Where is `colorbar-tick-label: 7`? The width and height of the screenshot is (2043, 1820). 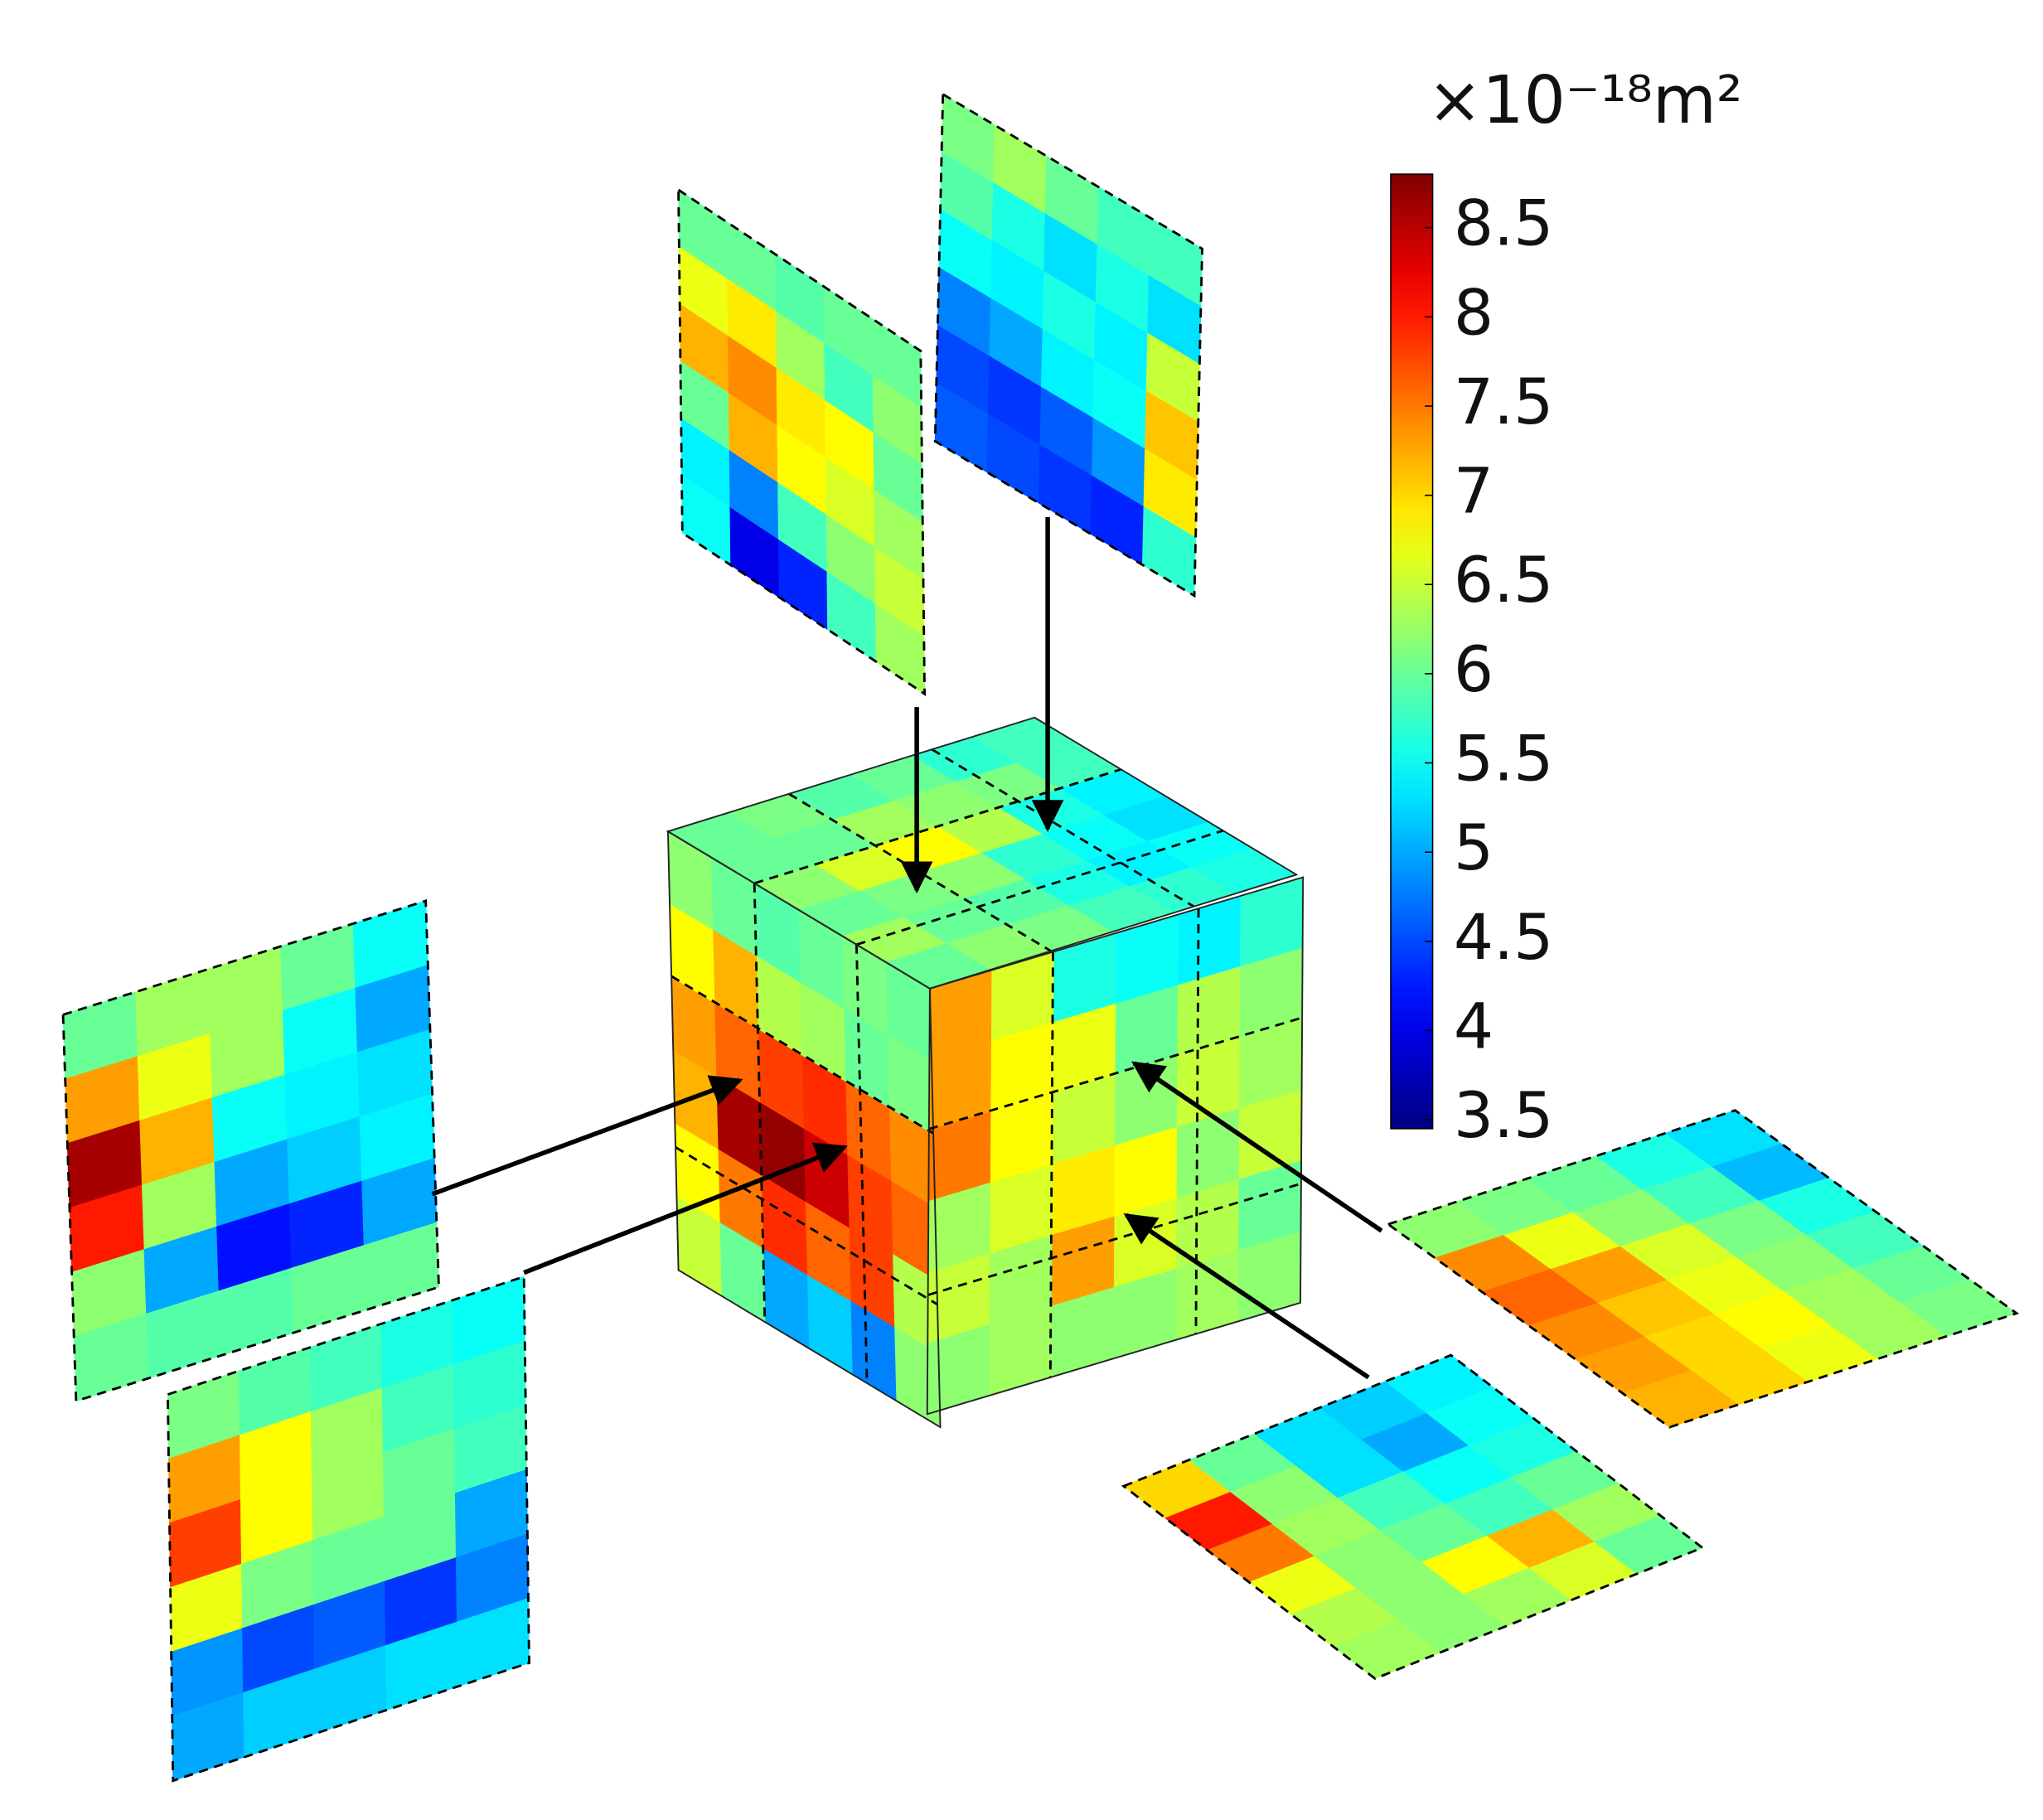
colorbar-tick-label: 7 is located at coordinates (1474, 491).